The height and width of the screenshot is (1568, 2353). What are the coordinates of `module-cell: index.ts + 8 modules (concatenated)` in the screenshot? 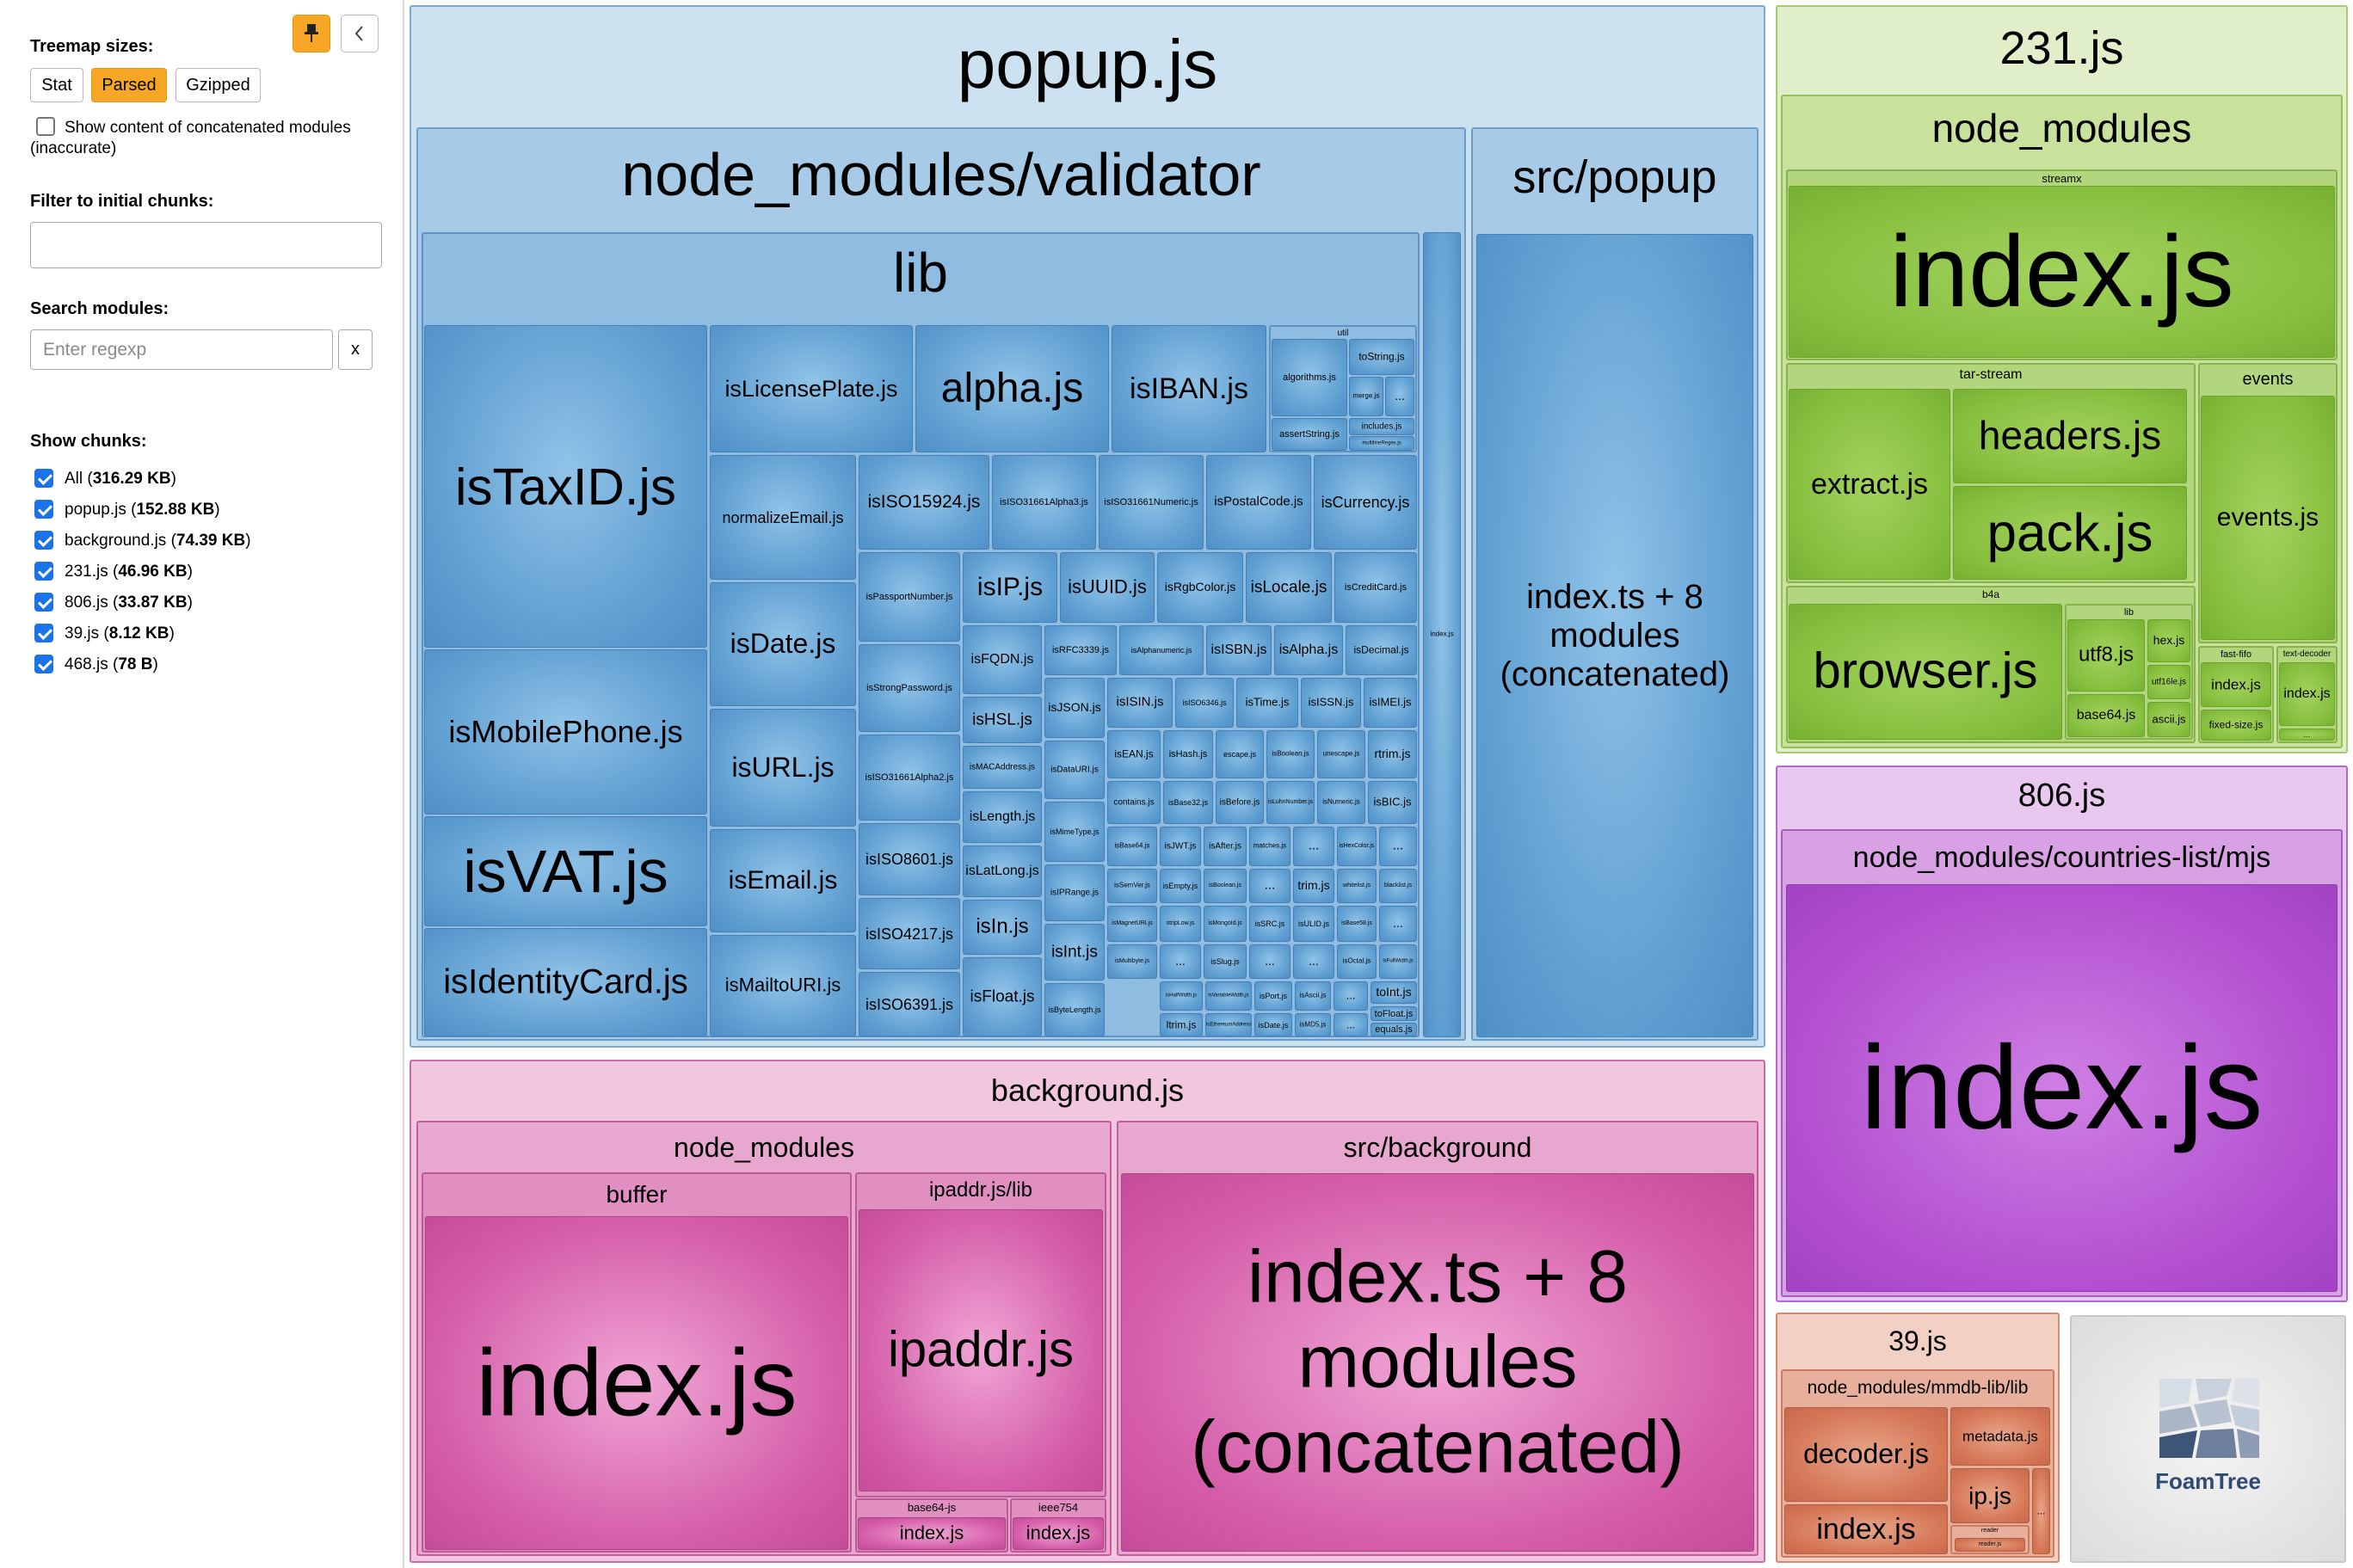 It's located at (1438, 1362).